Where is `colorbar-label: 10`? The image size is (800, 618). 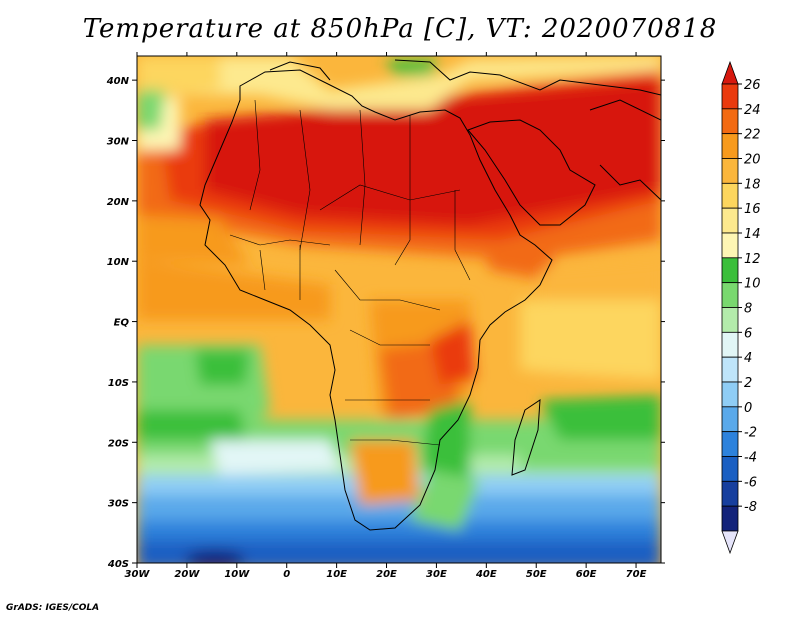
colorbar-label: 10 is located at coordinates (752, 284).